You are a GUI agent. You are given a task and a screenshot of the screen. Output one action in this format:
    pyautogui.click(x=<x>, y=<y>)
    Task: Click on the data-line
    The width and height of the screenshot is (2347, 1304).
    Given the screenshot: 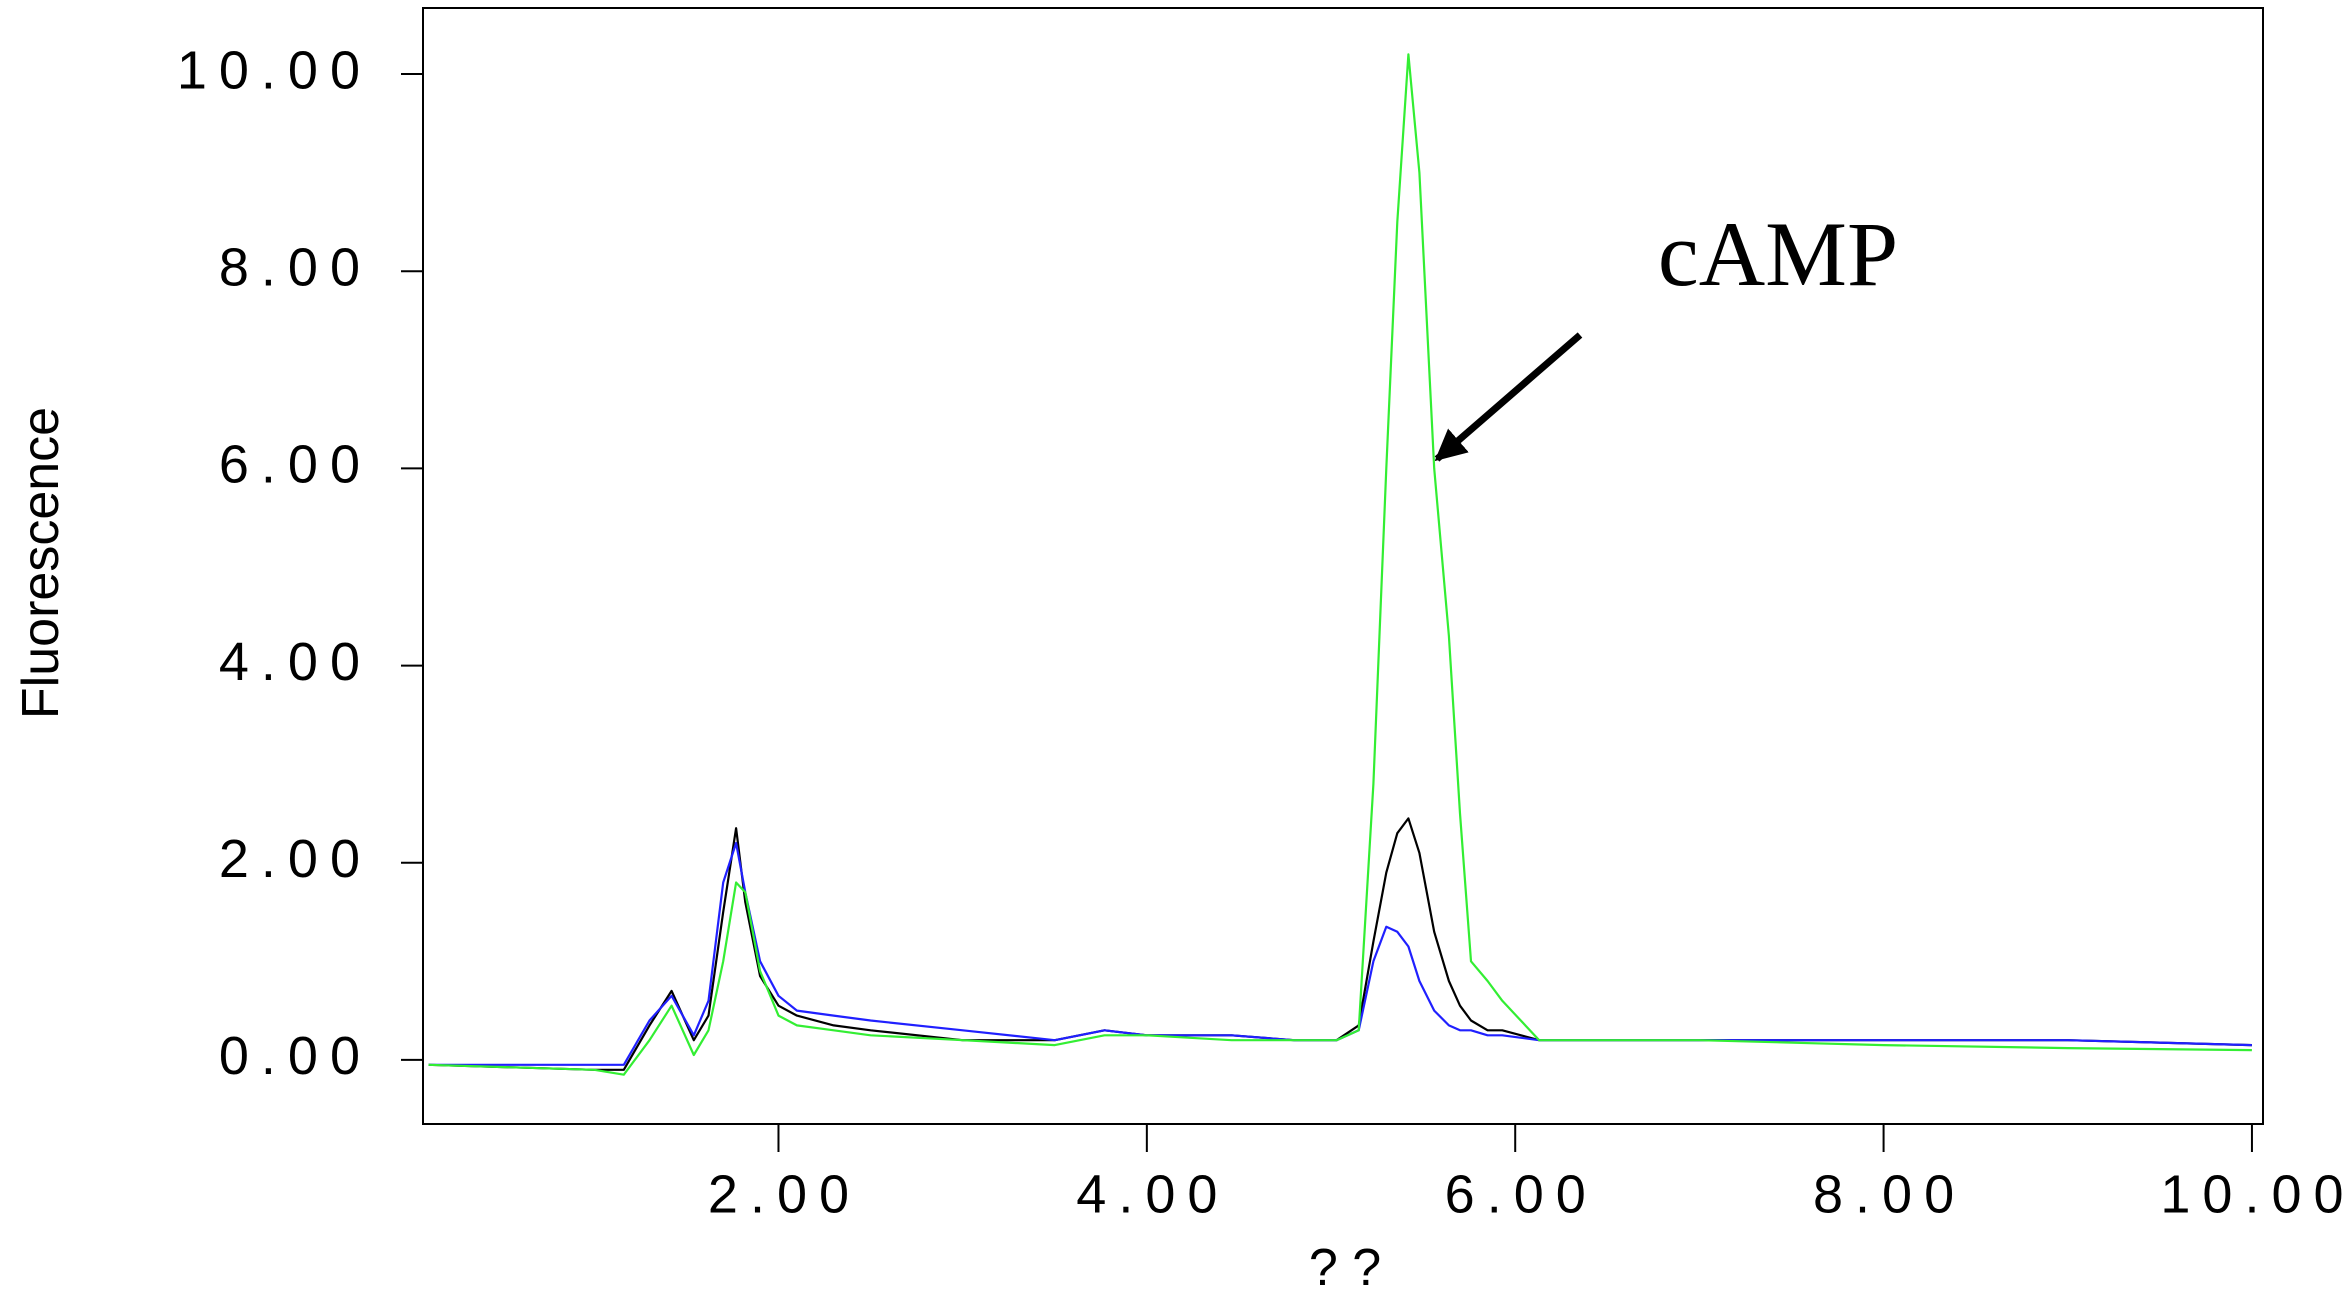 What is the action you would take?
    pyautogui.click(x=1340, y=953)
    